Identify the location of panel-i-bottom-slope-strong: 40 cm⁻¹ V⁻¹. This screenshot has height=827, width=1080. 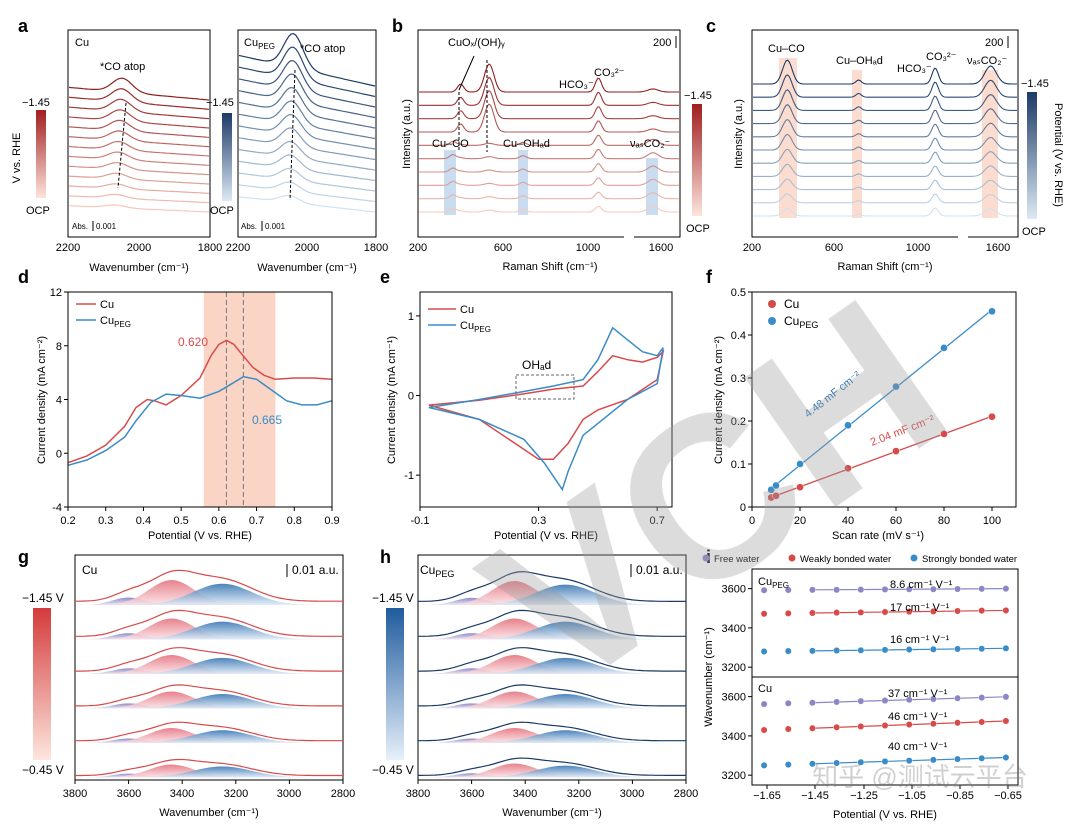
(918, 747).